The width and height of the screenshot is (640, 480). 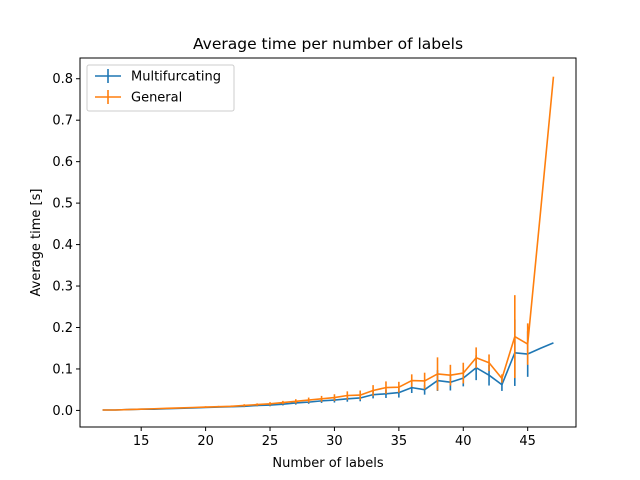 What do you see at coordinates (527, 441) in the screenshot?
I see `x-tick-label: 45` at bounding box center [527, 441].